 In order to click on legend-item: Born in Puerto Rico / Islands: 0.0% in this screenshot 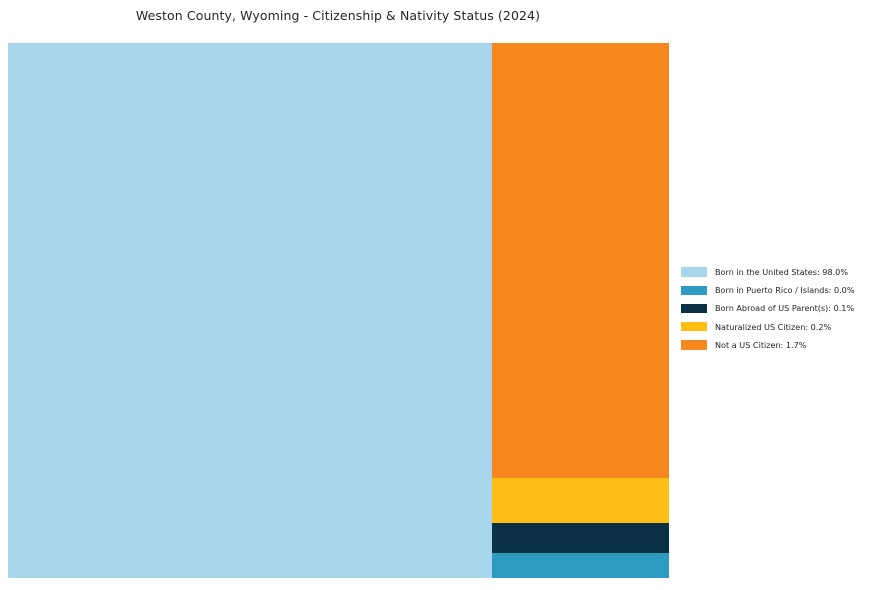, I will do `click(781, 290)`.